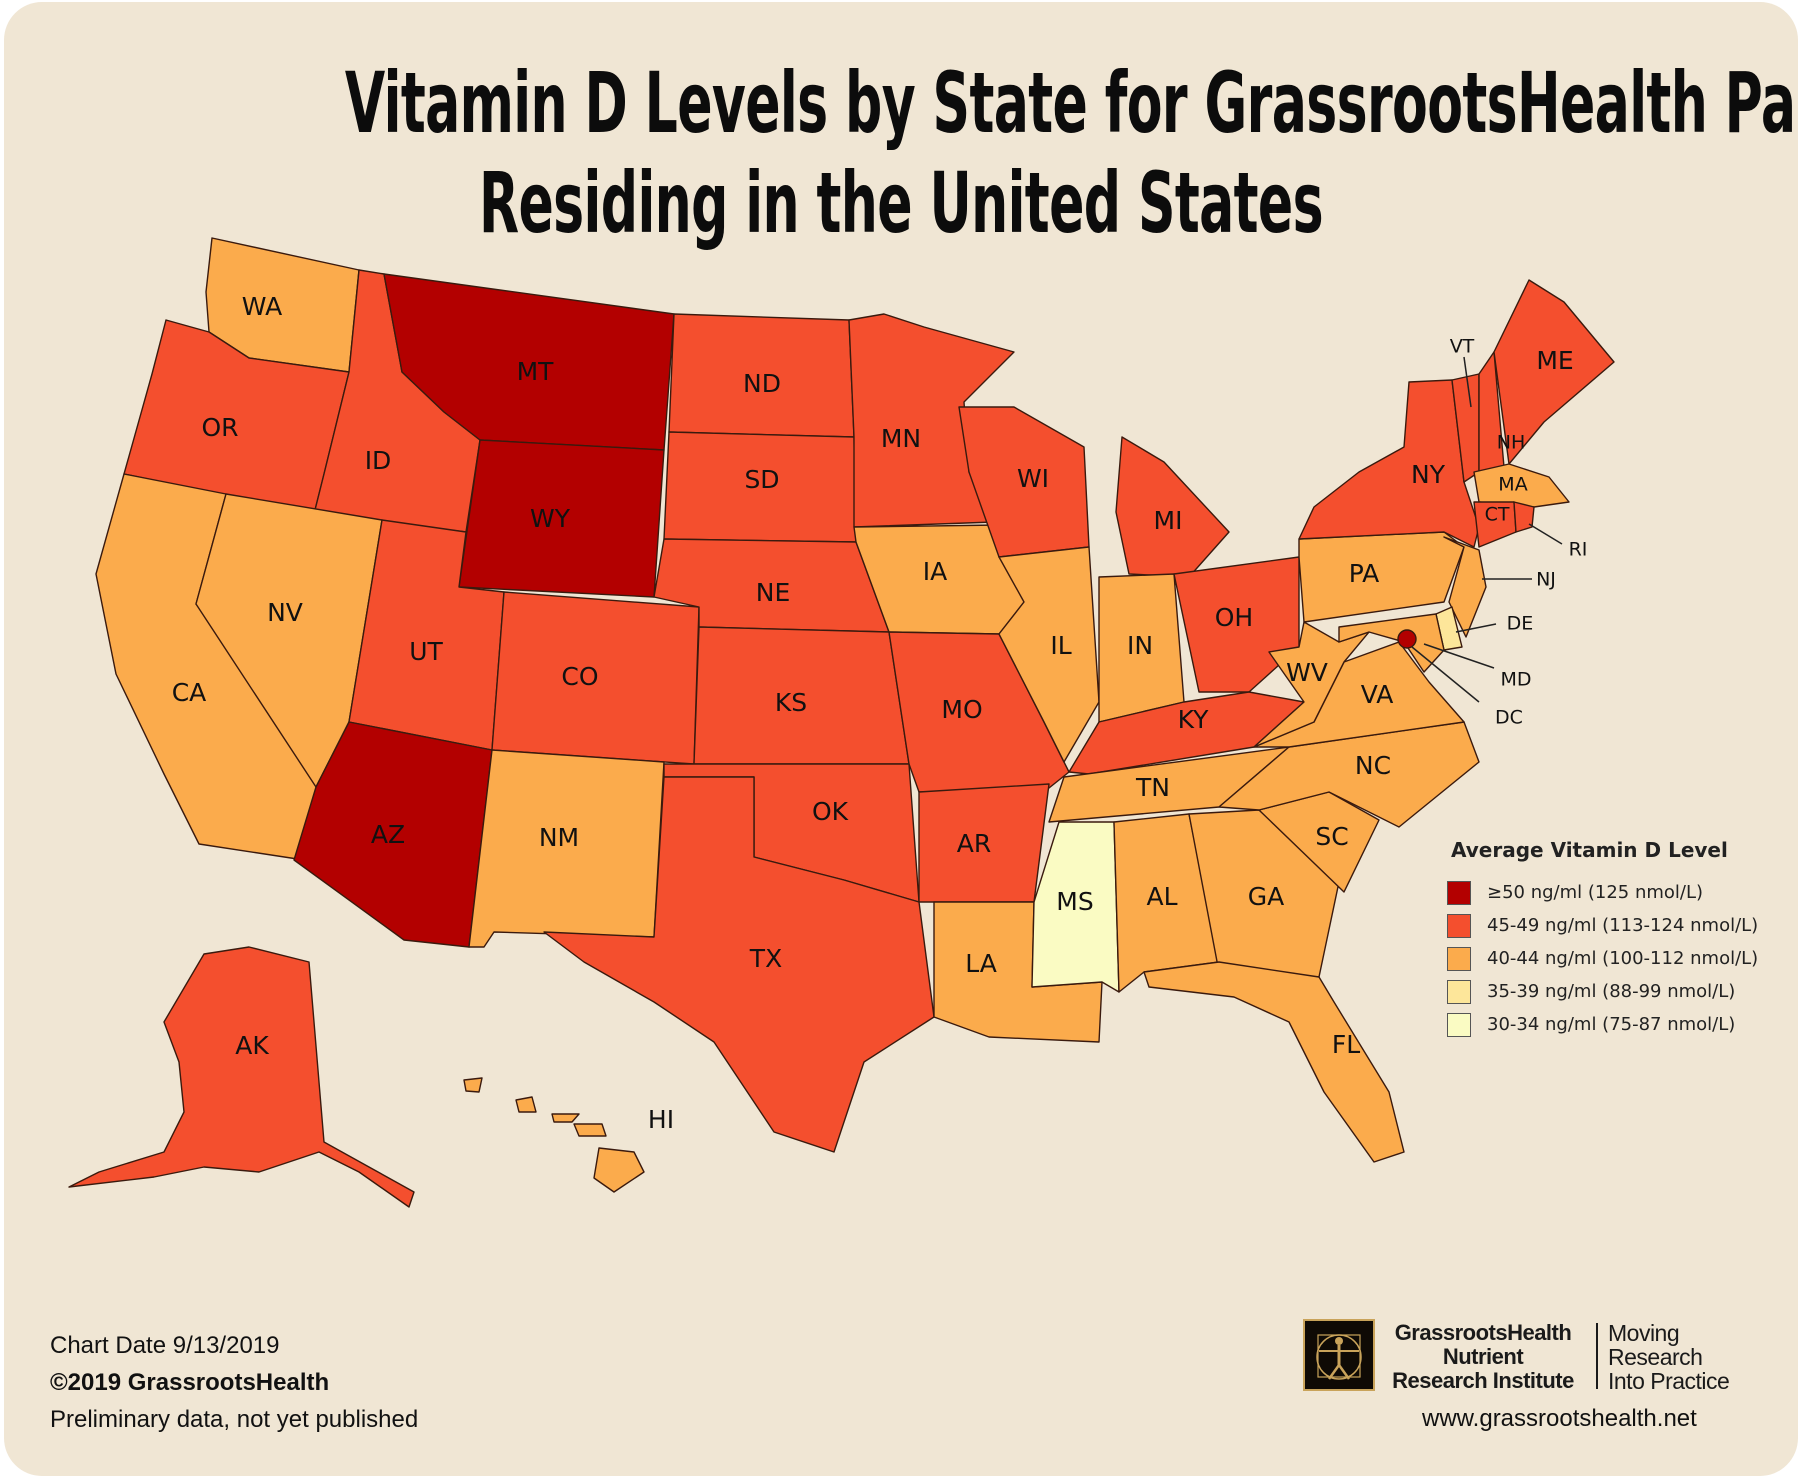 Image resolution: width=1802 pixels, height=1480 pixels. I want to click on legend-item: 40-44 ng/ml (100-112 nmol/L), so click(1617, 958).